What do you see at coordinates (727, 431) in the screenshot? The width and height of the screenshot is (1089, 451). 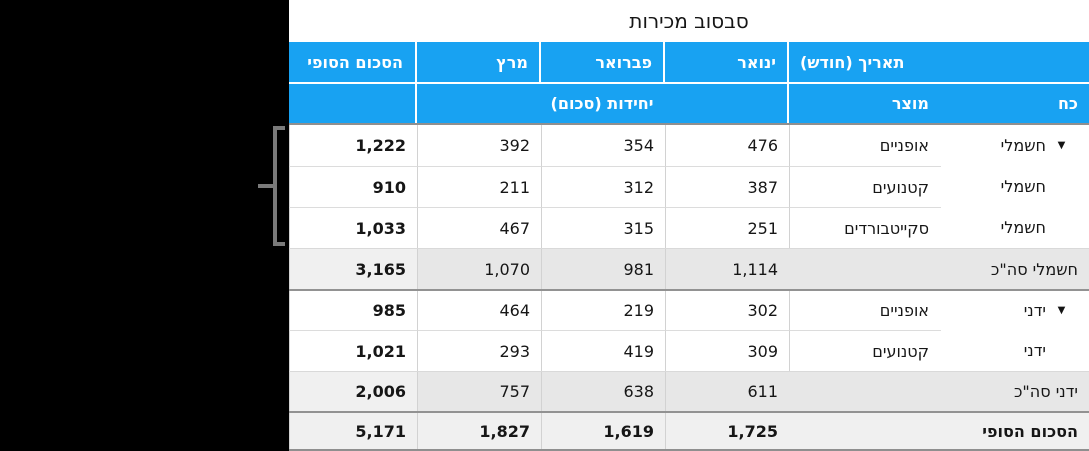 I see `value-cell-january: 1,725` at bounding box center [727, 431].